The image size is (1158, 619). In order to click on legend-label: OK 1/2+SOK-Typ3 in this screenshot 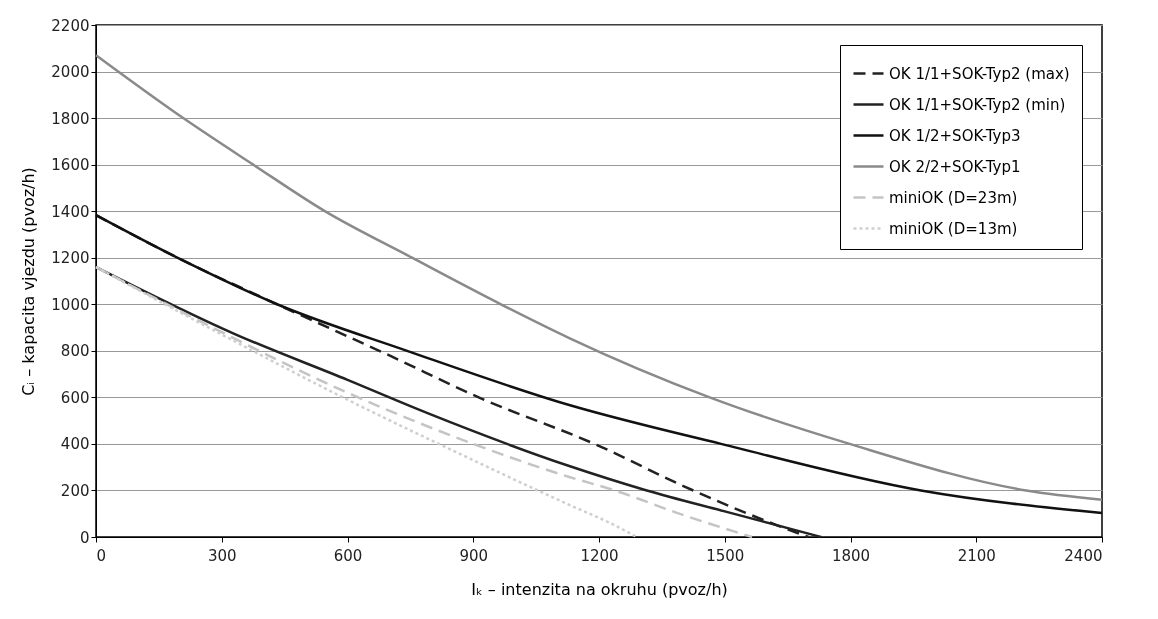, I will do `click(955, 135)`.